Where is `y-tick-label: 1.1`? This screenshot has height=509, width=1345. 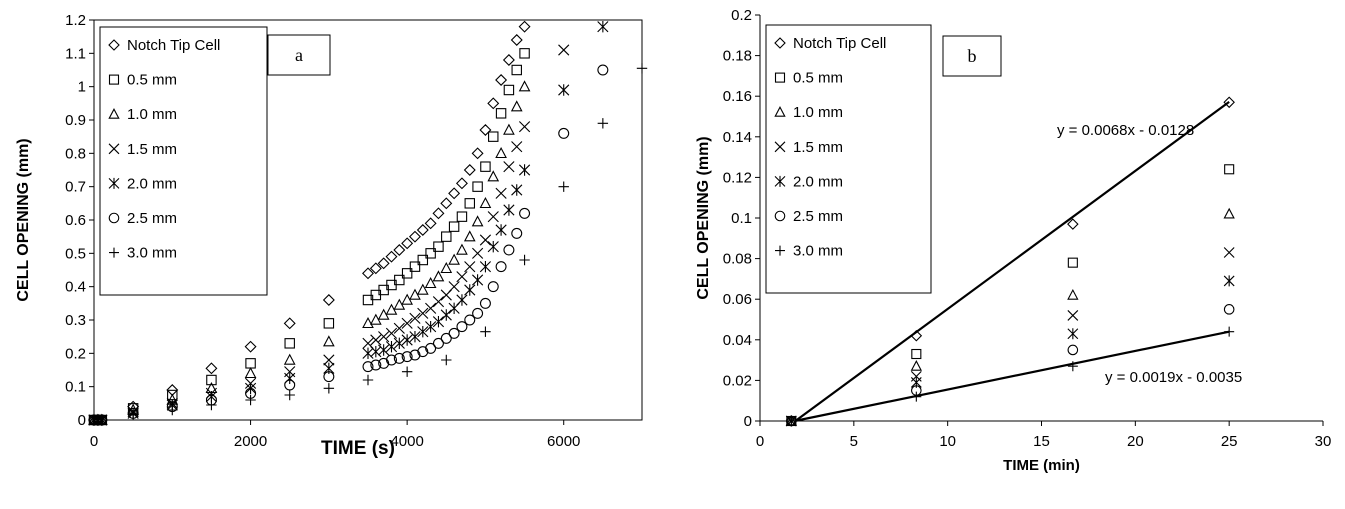
y-tick-label: 1.1 is located at coordinates (75, 53).